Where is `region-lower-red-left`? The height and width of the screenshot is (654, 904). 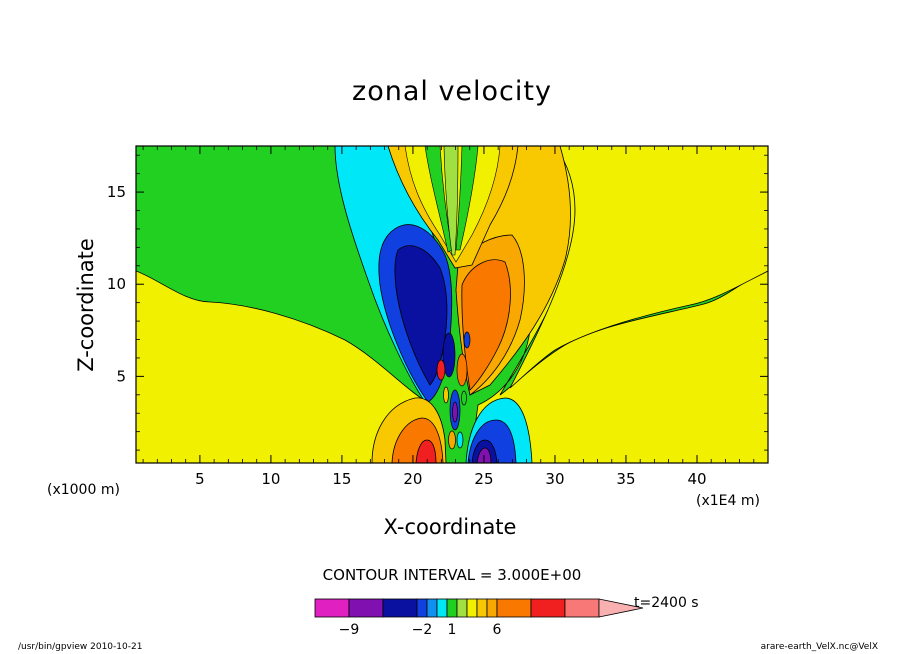 region-lower-red-left is located at coordinates (426, 451).